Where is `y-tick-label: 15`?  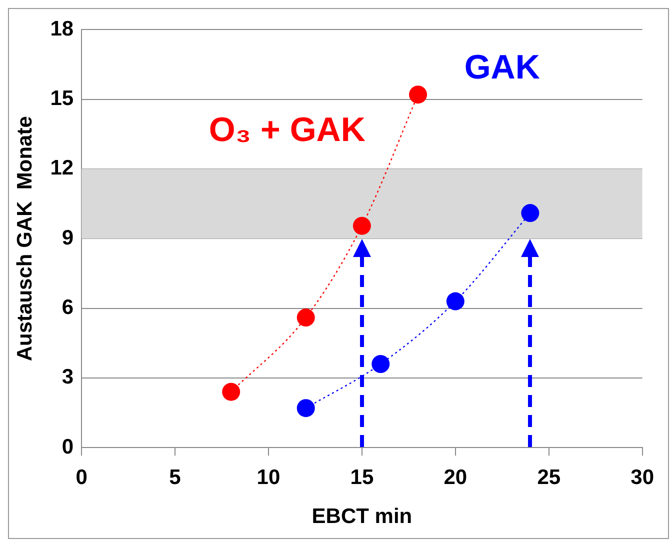 y-tick-label: 15 is located at coordinates (62, 98).